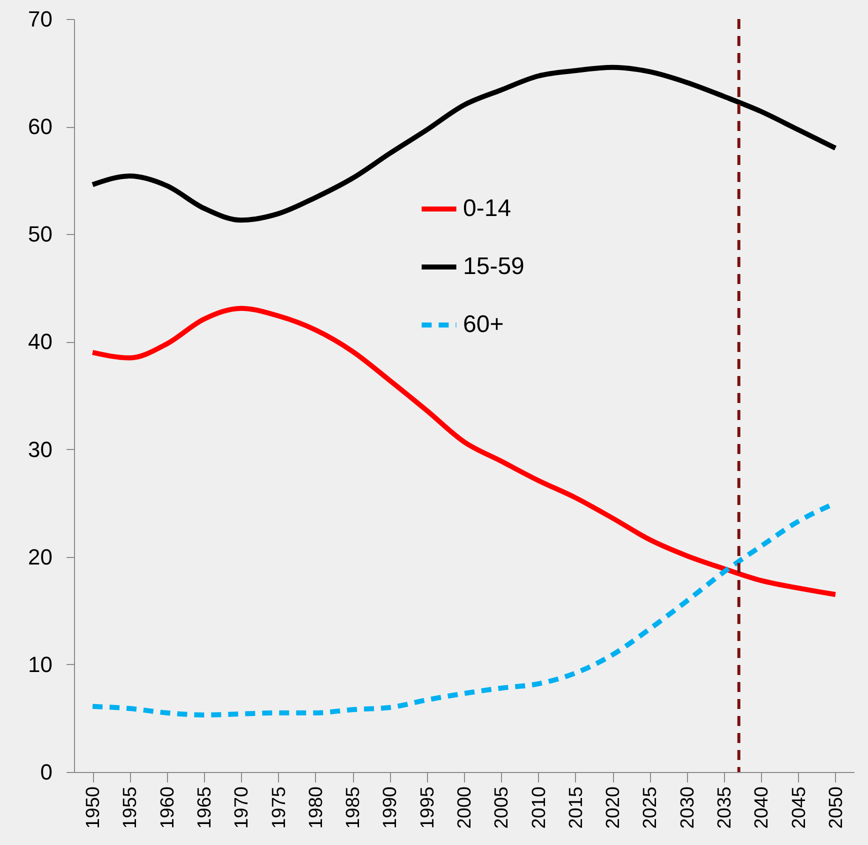 The height and width of the screenshot is (845, 868). Describe the element at coordinates (427, 807) in the screenshot. I see `x-tick-label: 1995` at that location.